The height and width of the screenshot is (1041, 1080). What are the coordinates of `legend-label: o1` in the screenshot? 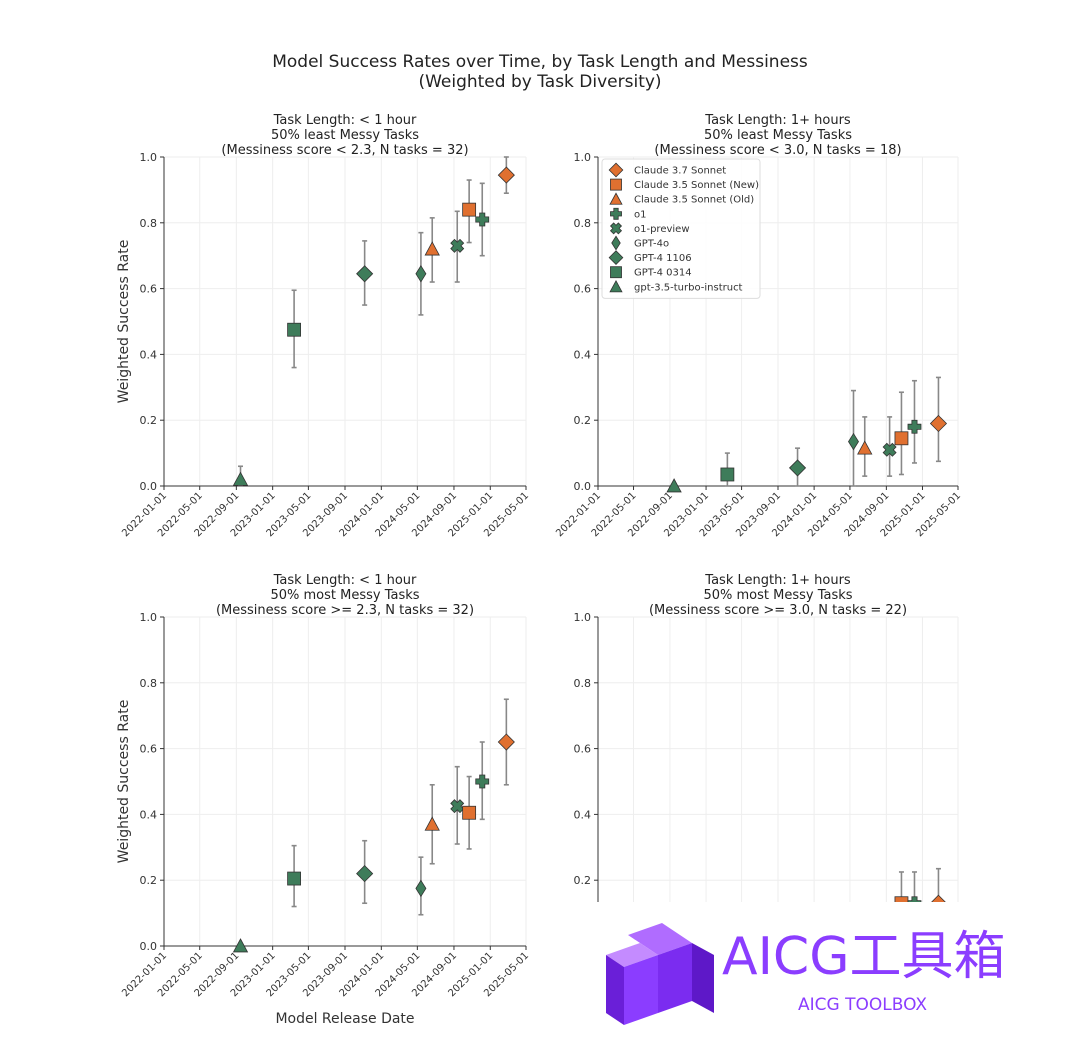 It's located at (640, 214).